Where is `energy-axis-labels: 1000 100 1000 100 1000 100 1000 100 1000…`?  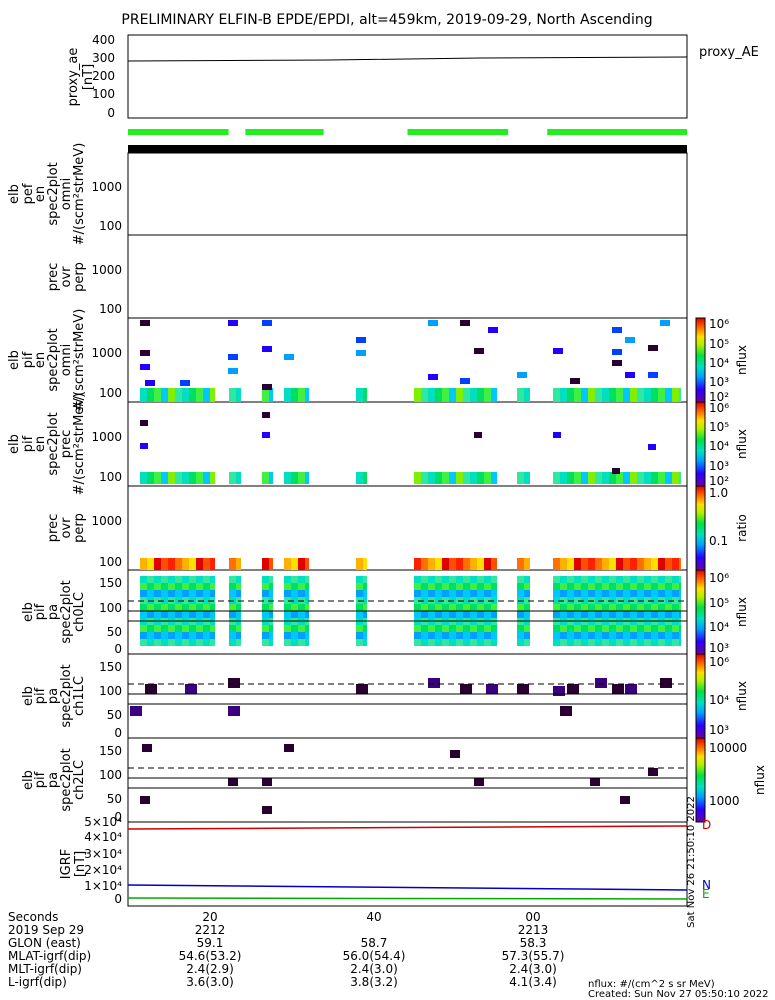 energy-axis-labels: 1000 100 1000 100 1000 100 1000 100 1000… is located at coordinates (106, 374).